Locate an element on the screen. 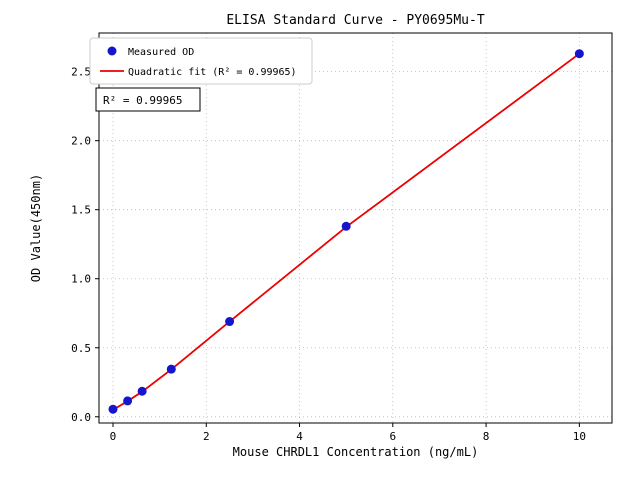 This screenshot has width=640, height=484. y-tick-label: 0.5 is located at coordinates (81, 348).